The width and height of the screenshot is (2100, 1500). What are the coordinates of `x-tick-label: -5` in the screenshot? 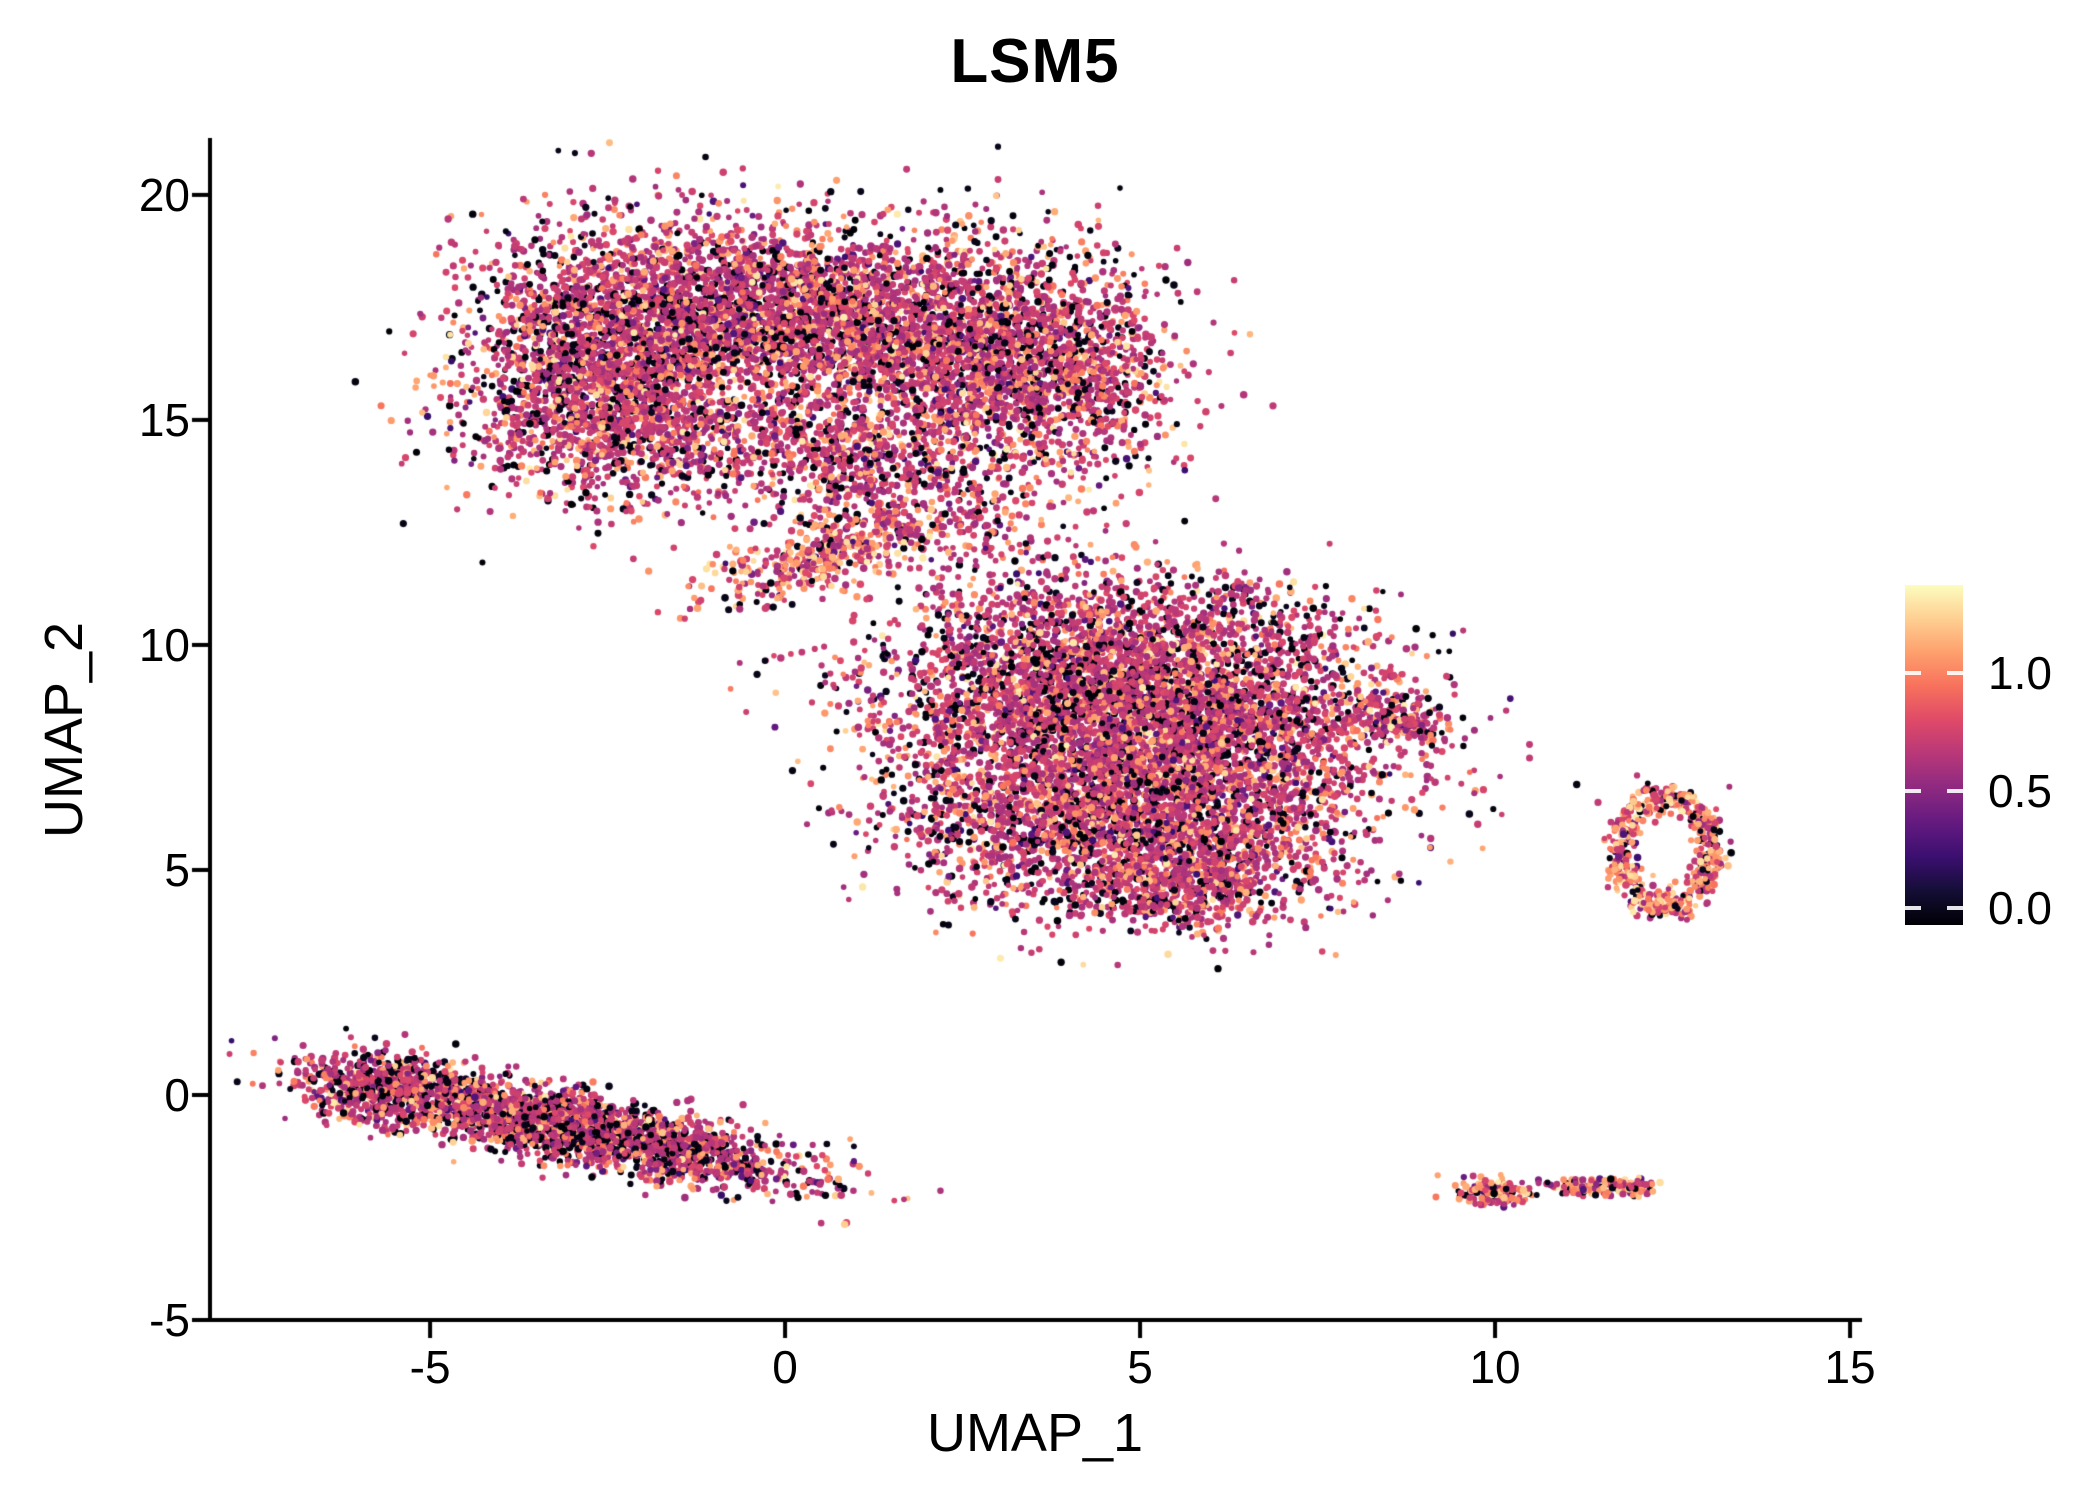 It's located at (430, 1367).